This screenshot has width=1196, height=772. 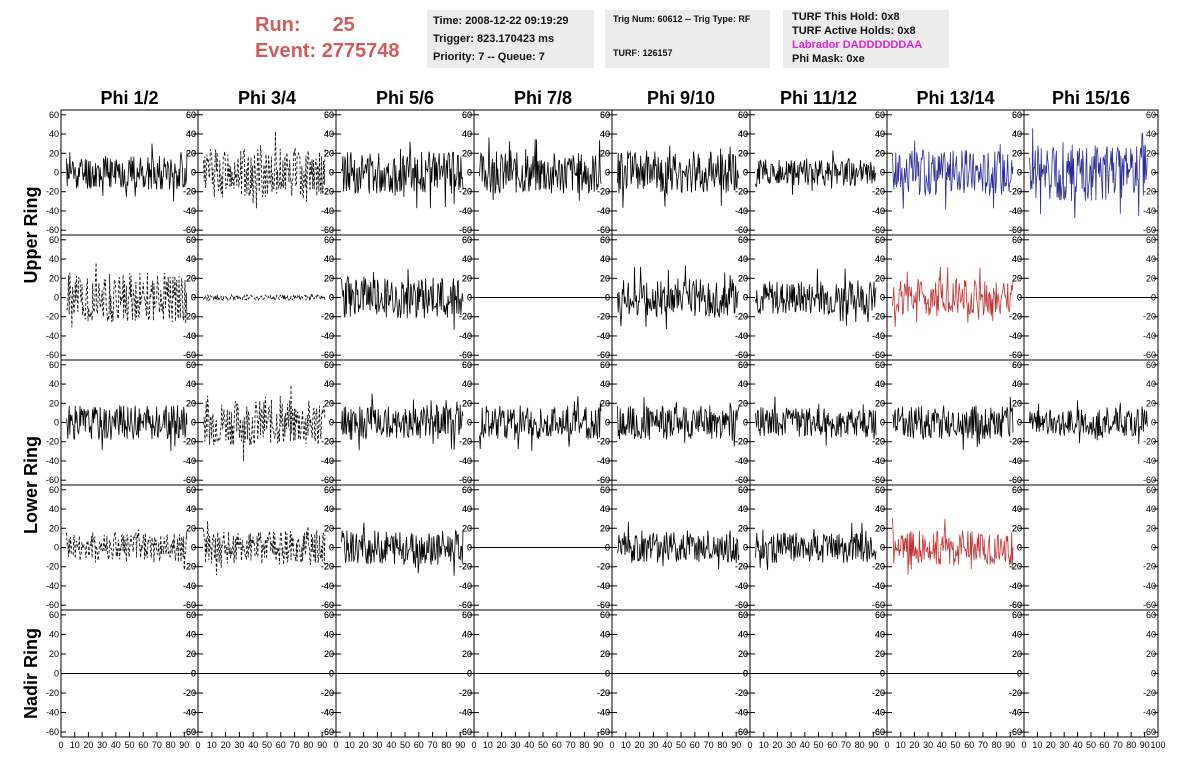 I want to click on x-tick-label: 100, so click(x=1157, y=745).